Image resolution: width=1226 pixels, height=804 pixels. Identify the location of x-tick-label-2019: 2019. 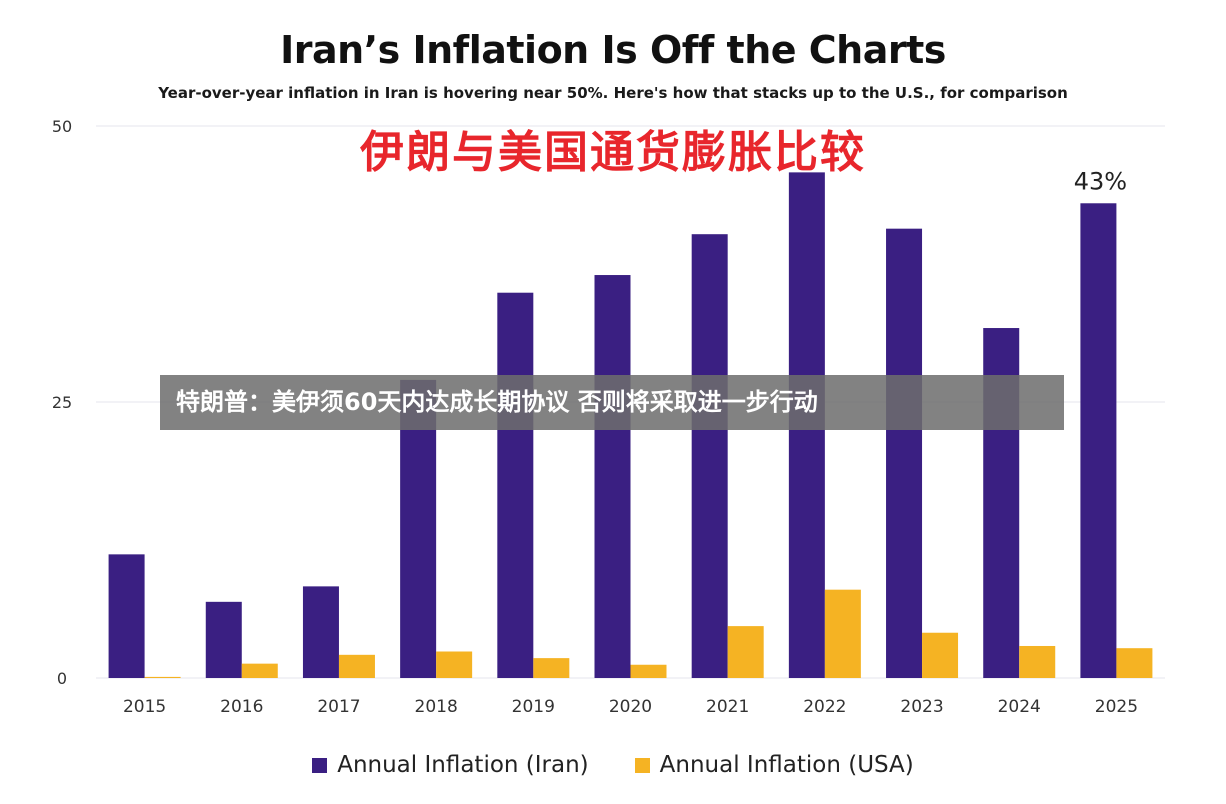
(533, 707).